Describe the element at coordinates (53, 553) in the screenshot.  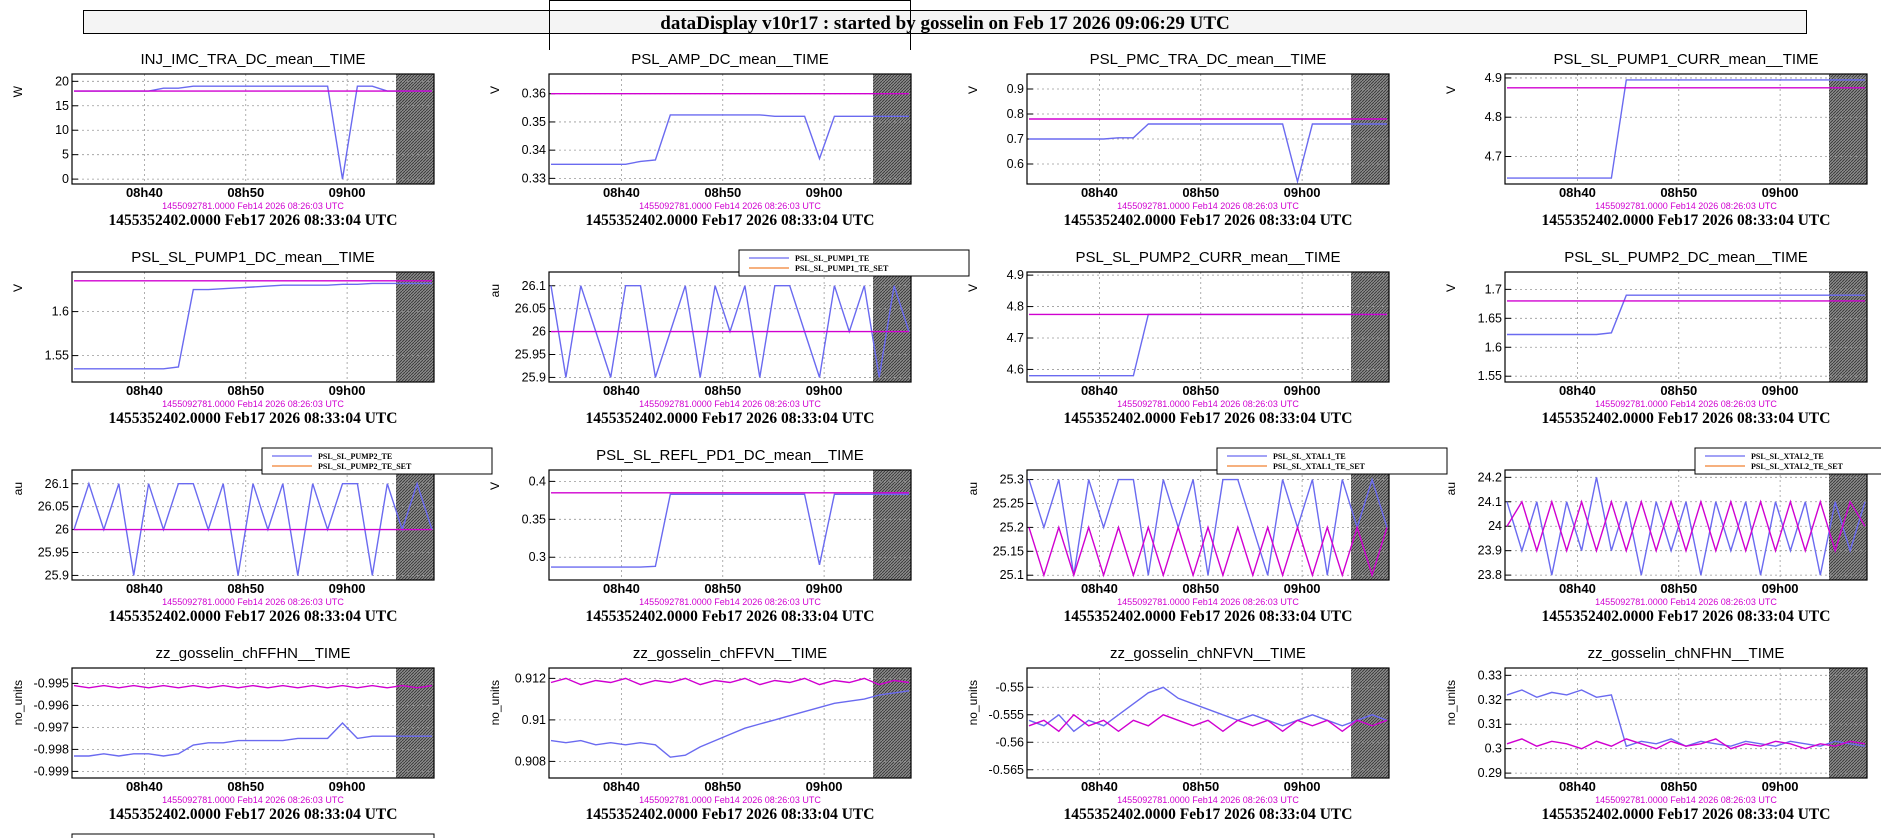
I see `y-tick-label: 25.95` at that location.